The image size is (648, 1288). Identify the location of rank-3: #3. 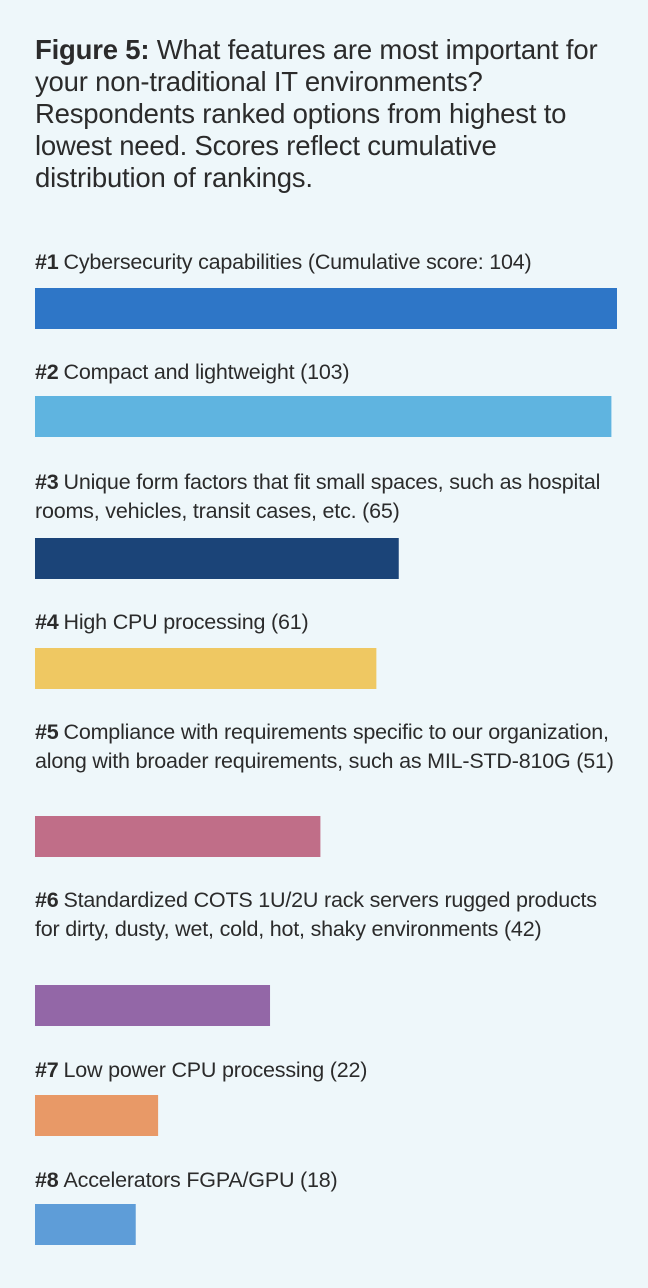
(47, 482).